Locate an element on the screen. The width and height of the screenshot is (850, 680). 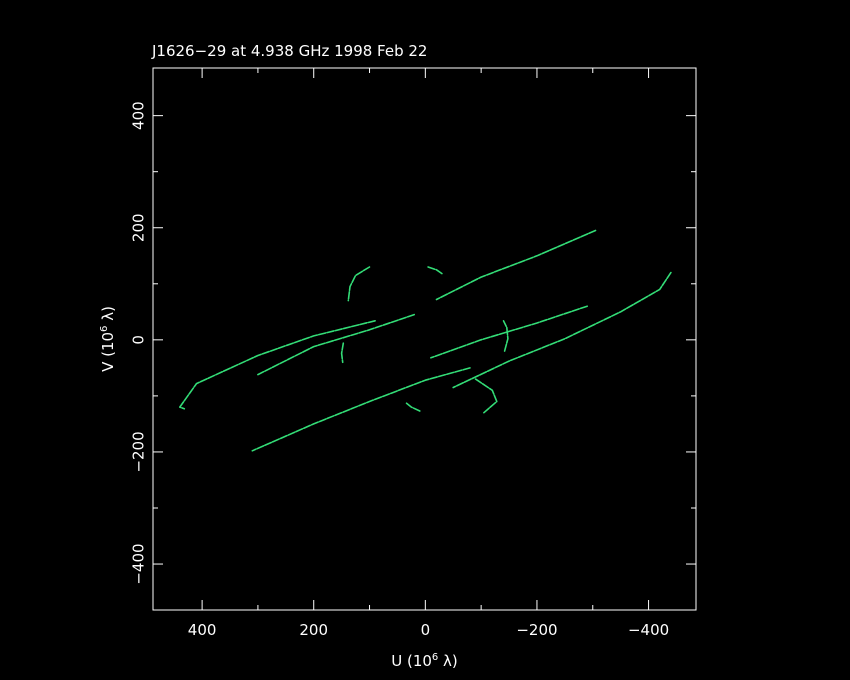
y-axis-label: V (106 λ) is located at coordinates (108, 339).